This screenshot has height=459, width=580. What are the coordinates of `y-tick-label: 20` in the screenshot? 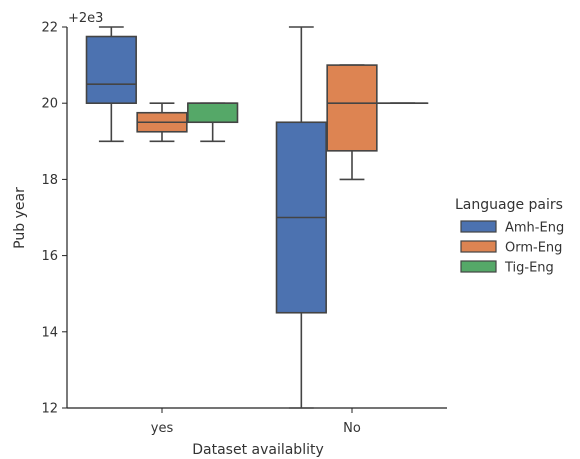 It's located at (49, 104).